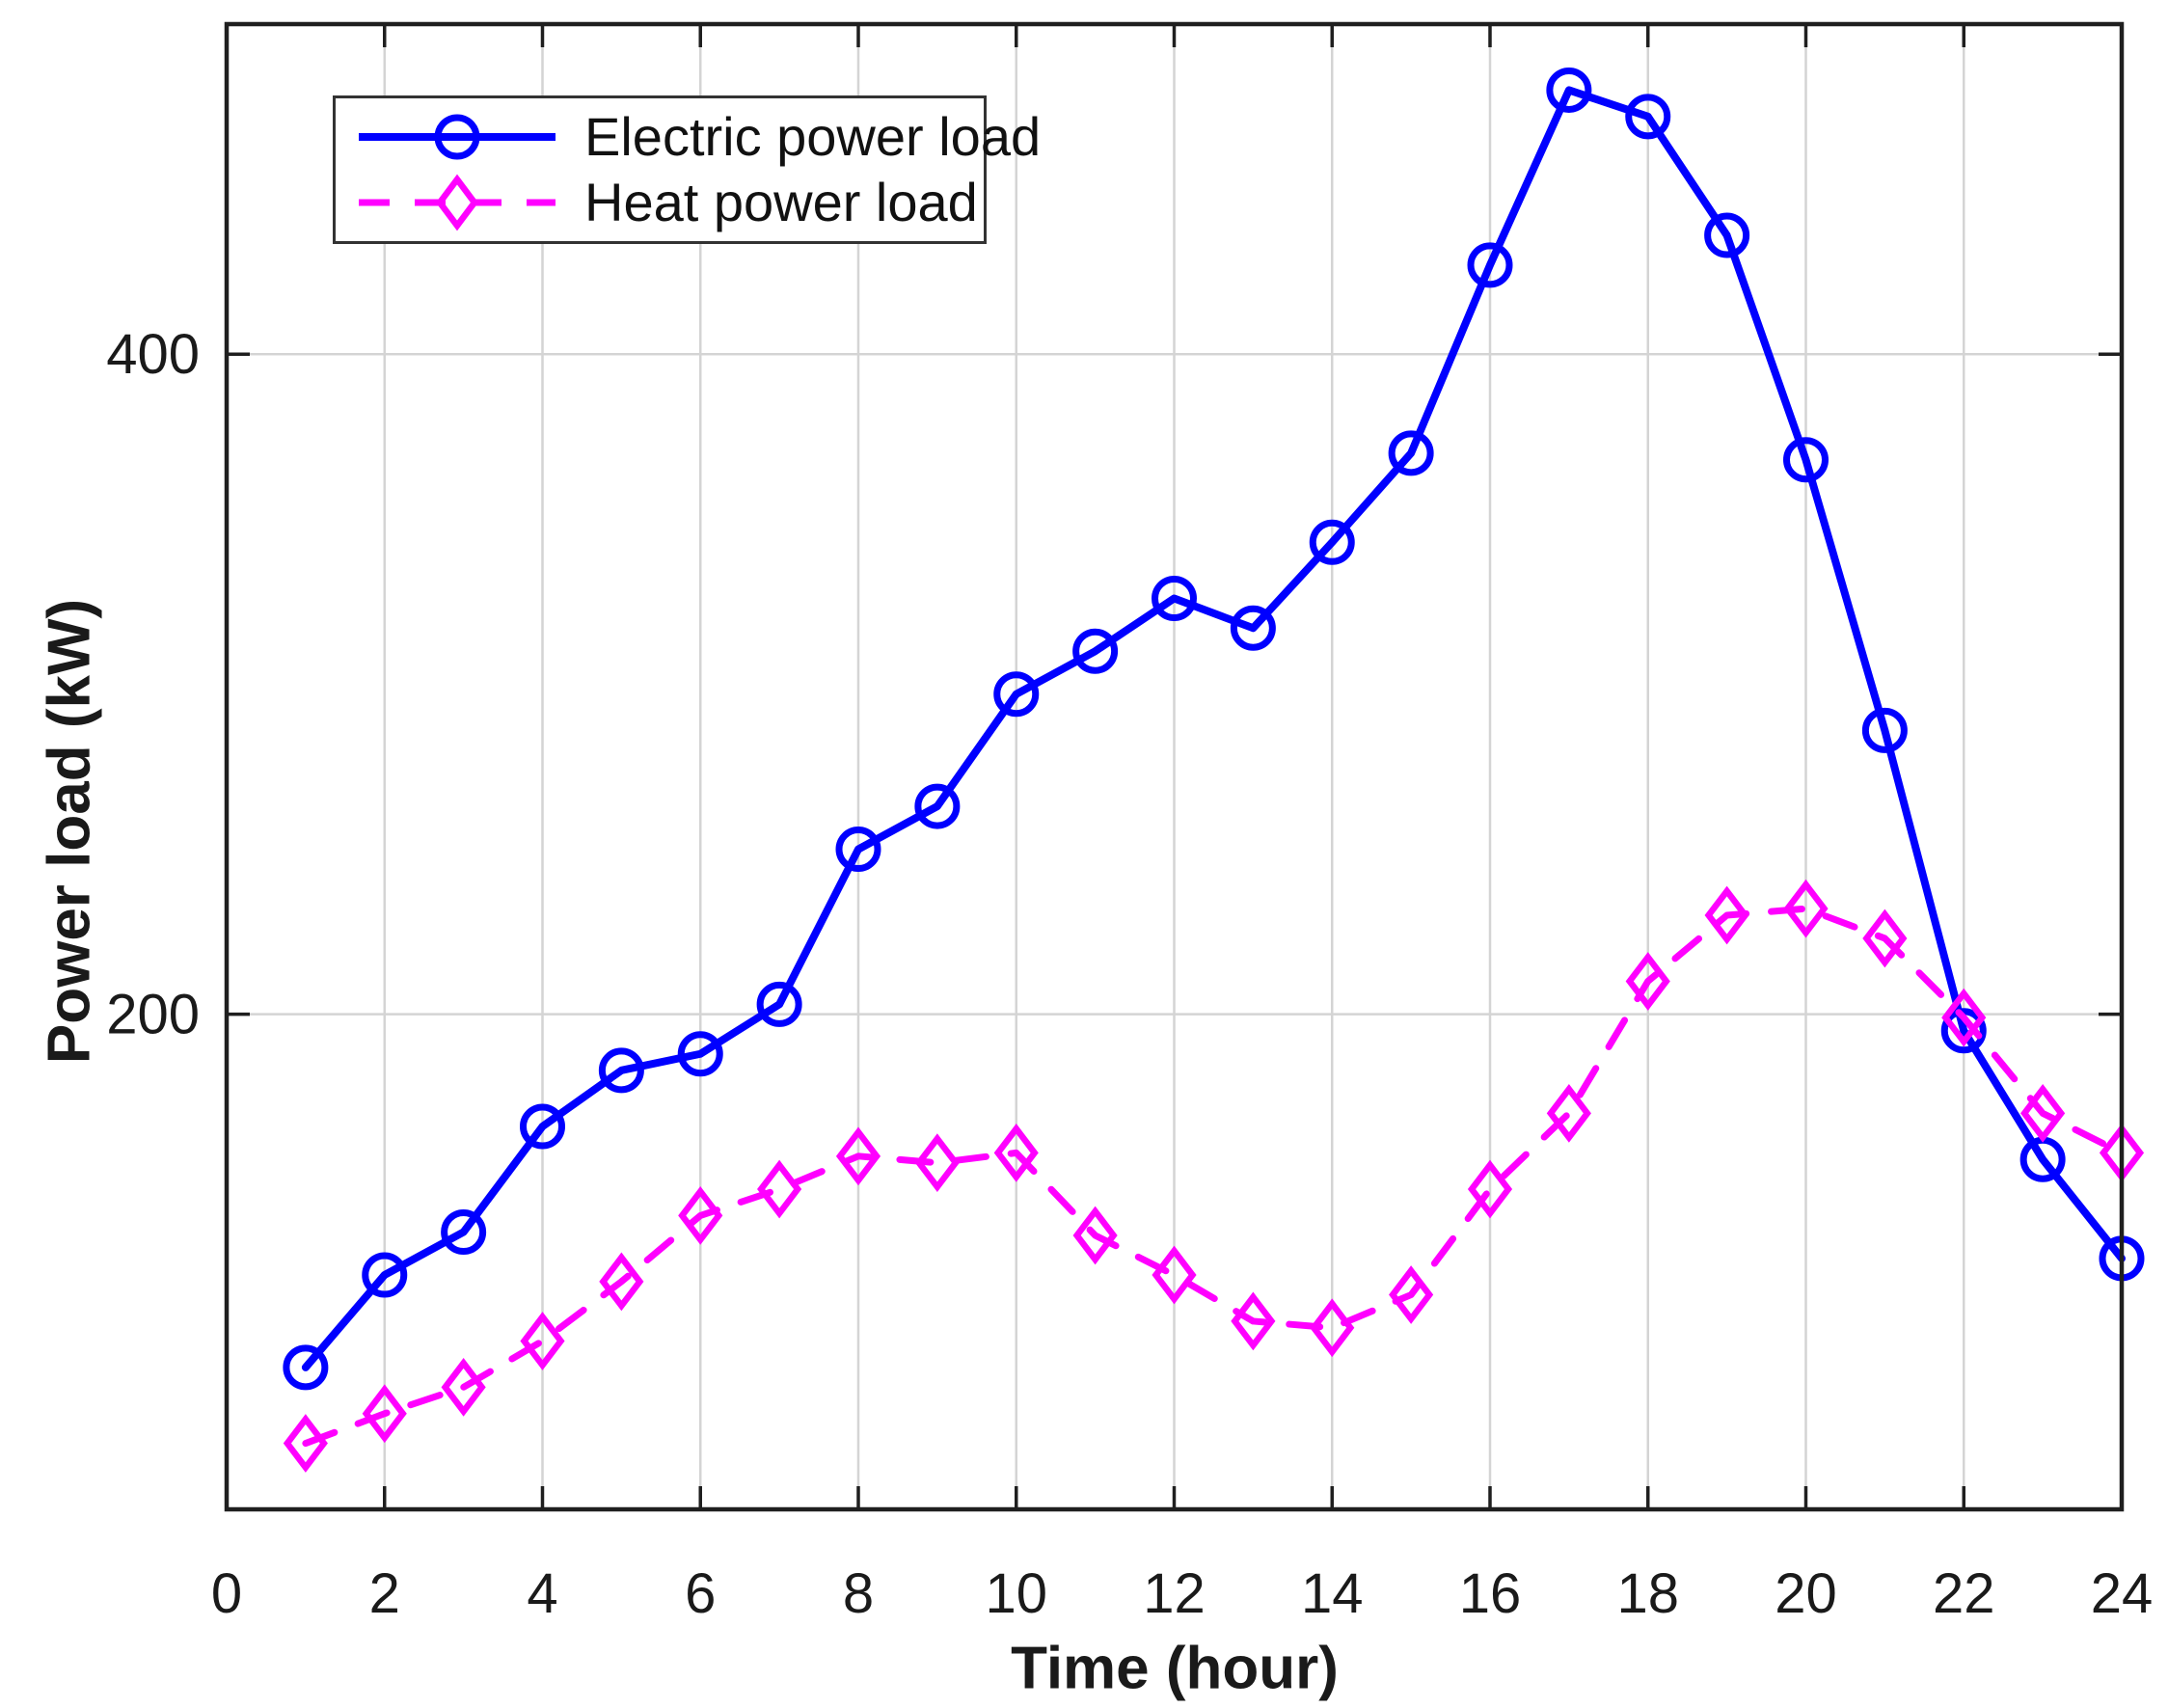 The image size is (2168, 1708). I want to click on x-tick-label: 16, so click(1490, 1593).